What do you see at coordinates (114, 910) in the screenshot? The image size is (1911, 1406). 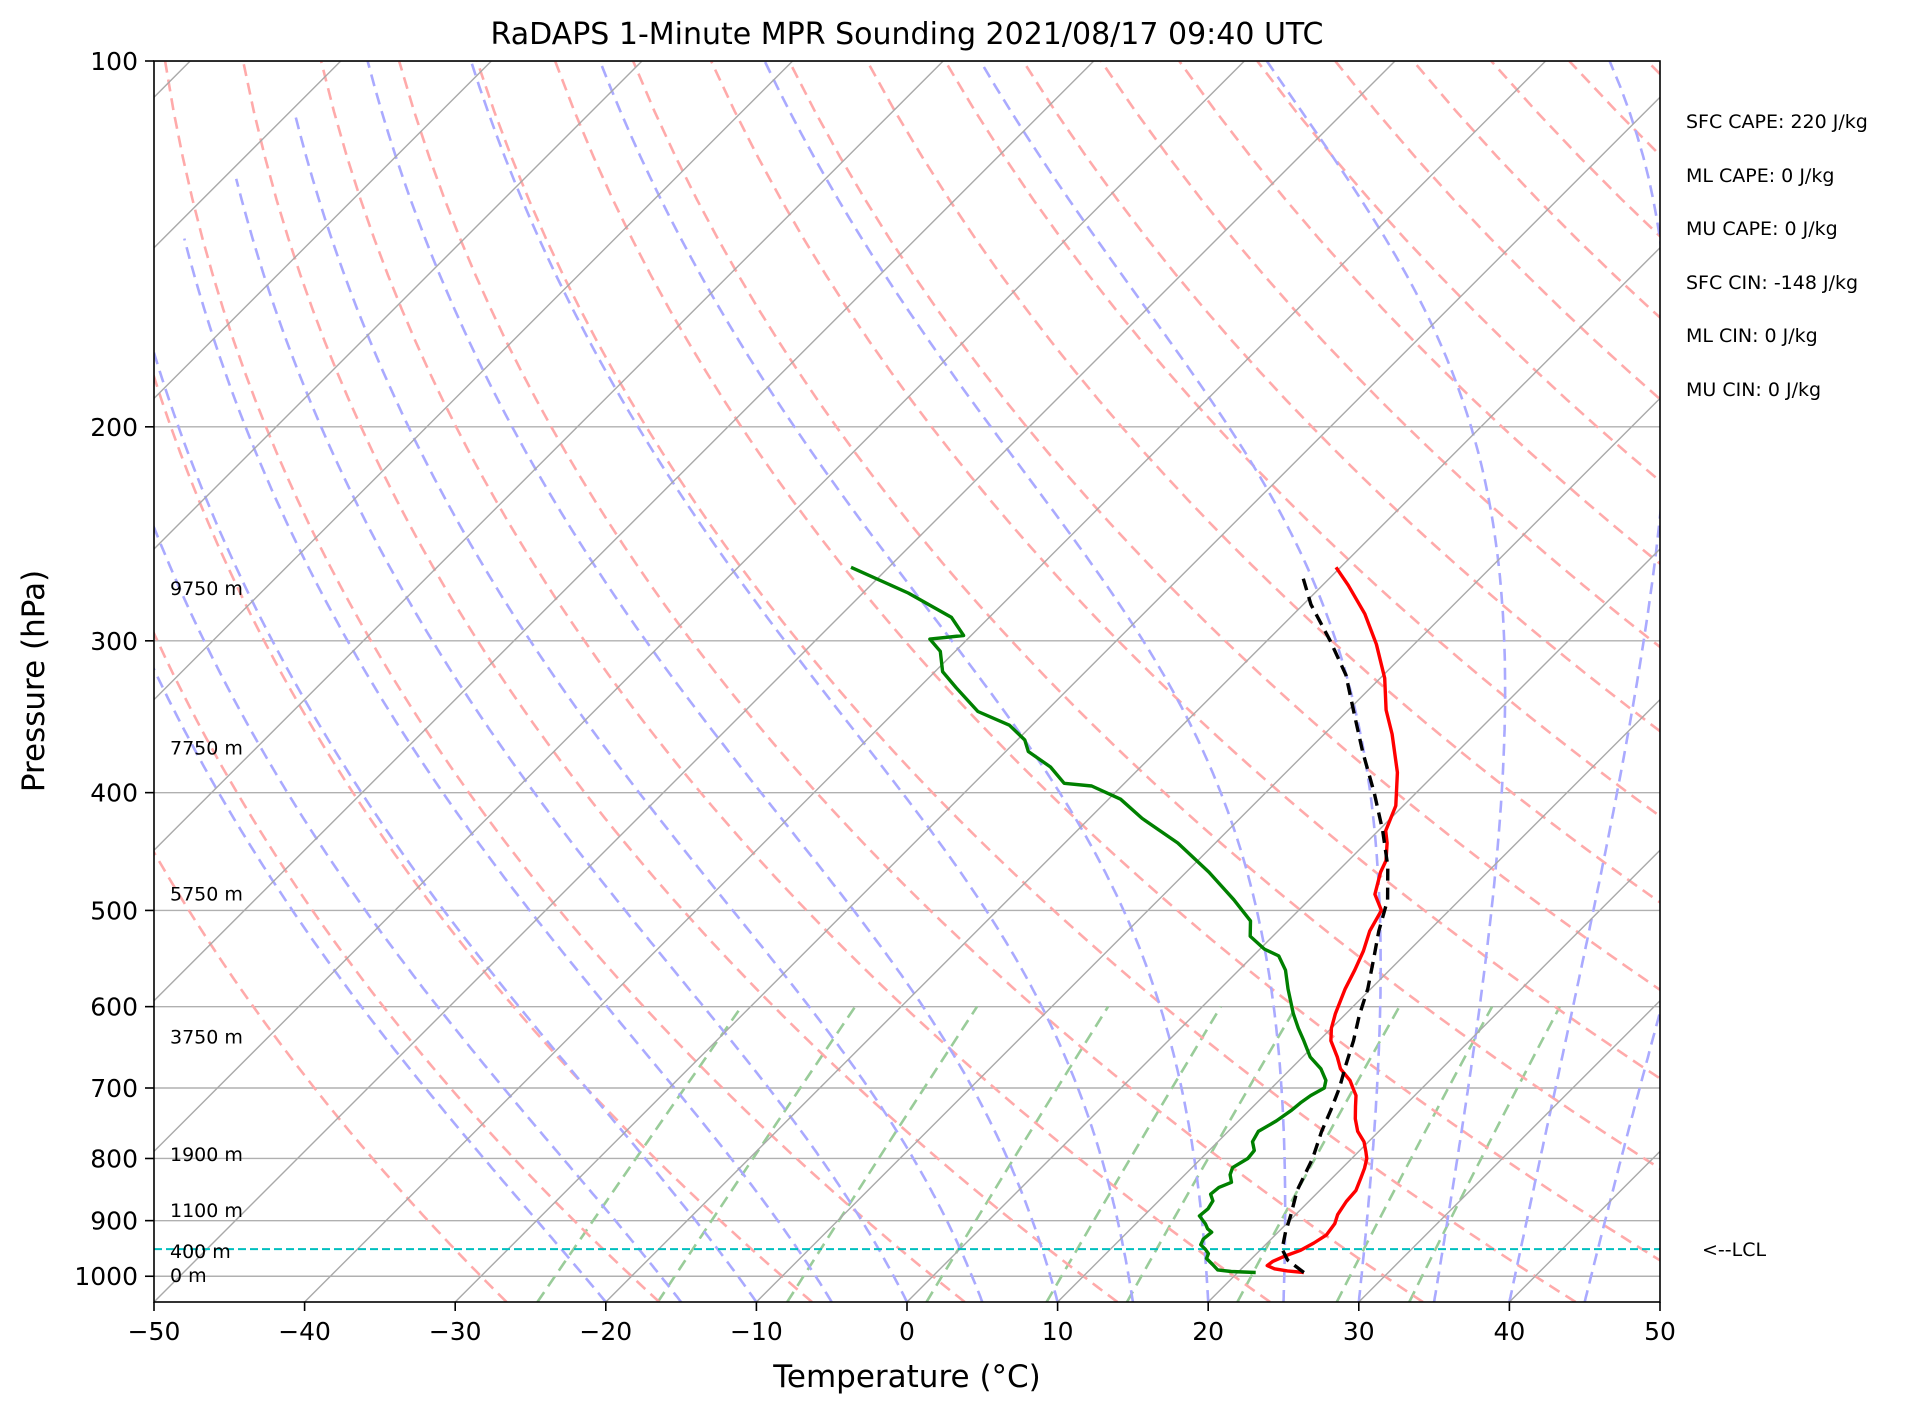 I see `y-tick-label: 500` at bounding box center [114, 910].